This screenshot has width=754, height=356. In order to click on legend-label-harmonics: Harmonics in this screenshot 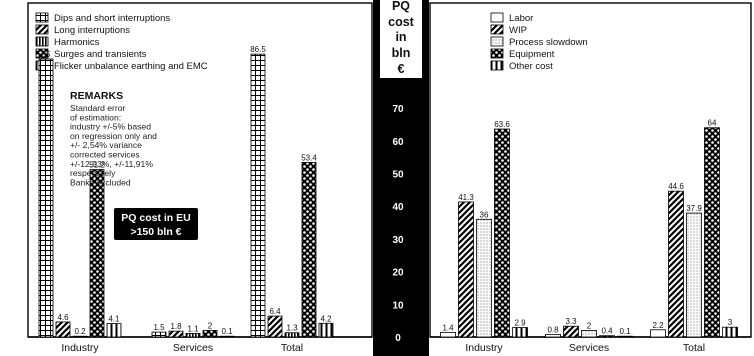, I will do `click(77, 42)`.